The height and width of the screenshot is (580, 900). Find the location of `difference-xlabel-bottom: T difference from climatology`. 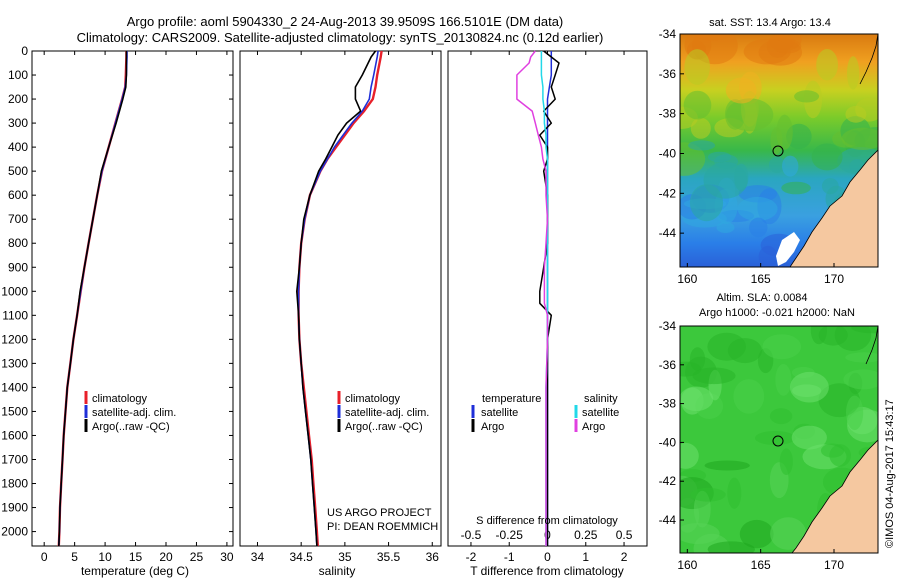

difference-xlabel-bottom: T difference from climatology is located at coordinates (547, 571).